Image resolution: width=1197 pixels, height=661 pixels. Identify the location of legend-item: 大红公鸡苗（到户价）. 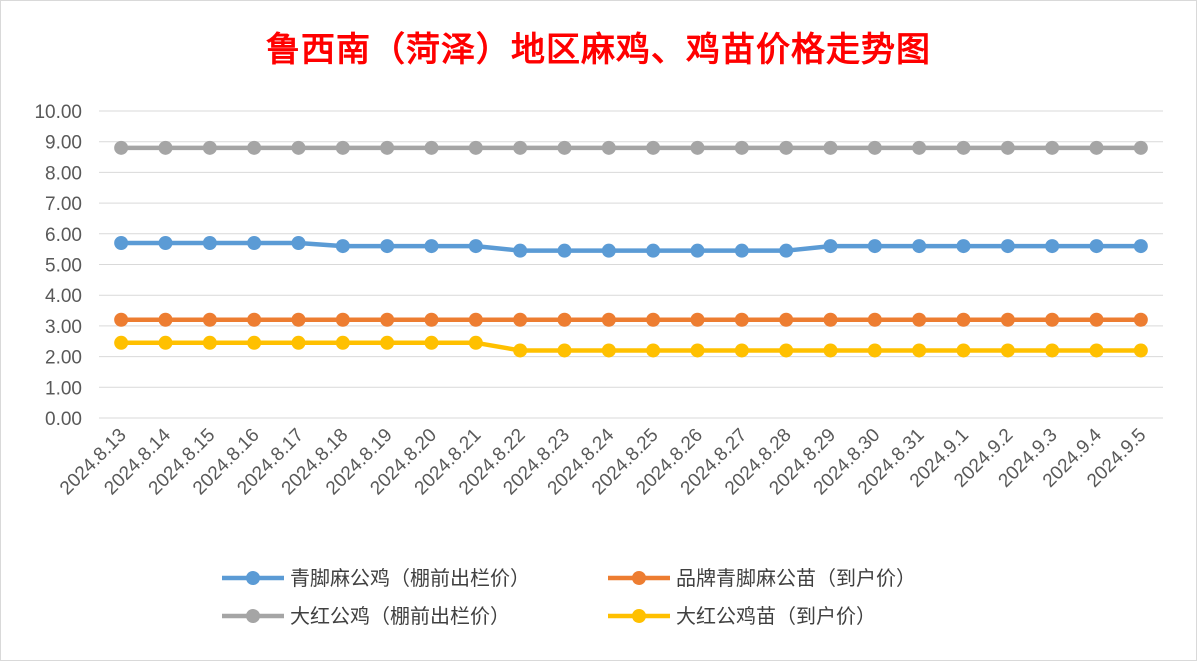
(742, 616).